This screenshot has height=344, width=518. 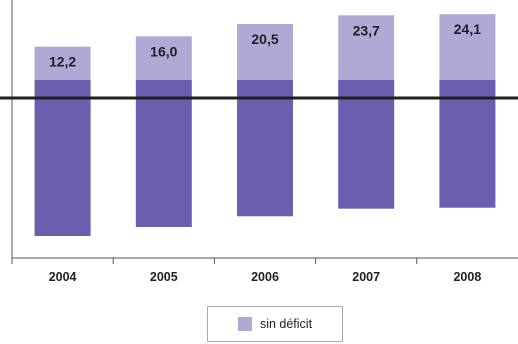 I want to click on bar-body-2008, so click(x=467, y=144).